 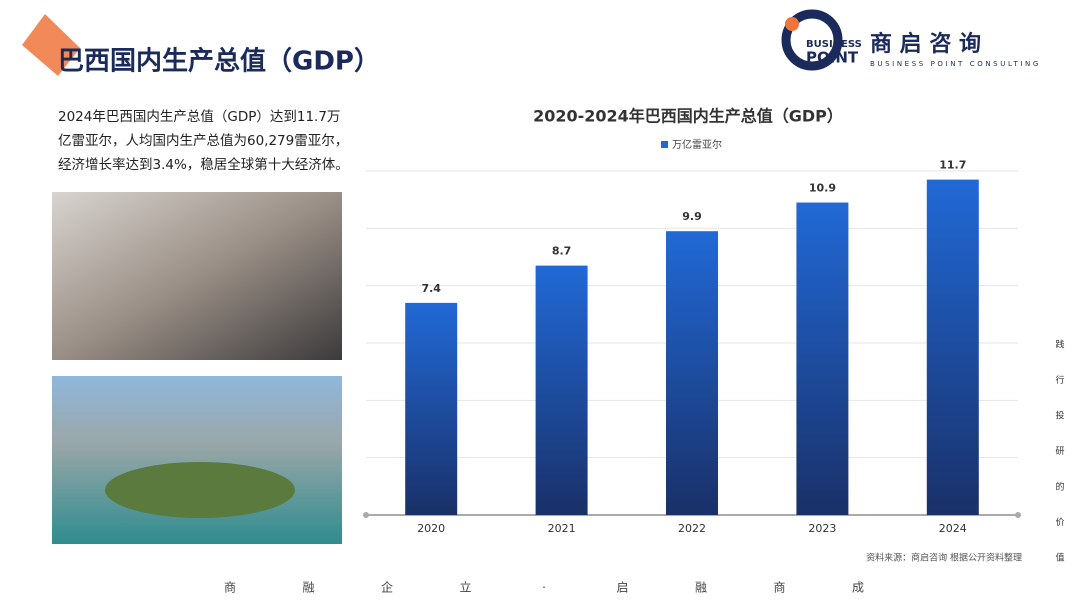 What do you see at coordinates (822, 528) in the screenshot?
I see `x-tick-label: 2023` at bounding box center [822, 528].